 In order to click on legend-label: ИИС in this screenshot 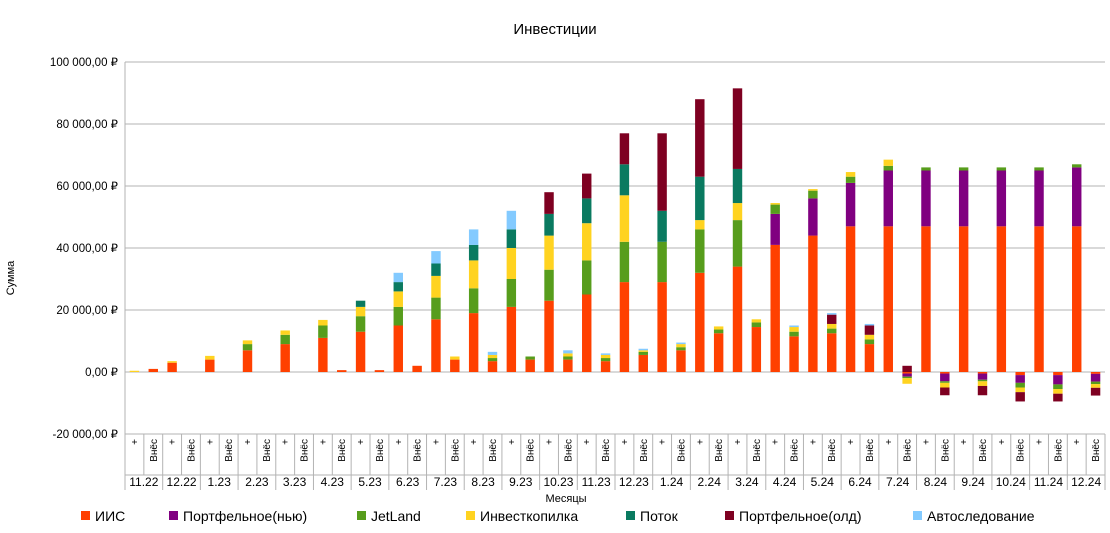, I will do `click(110, 516)`.